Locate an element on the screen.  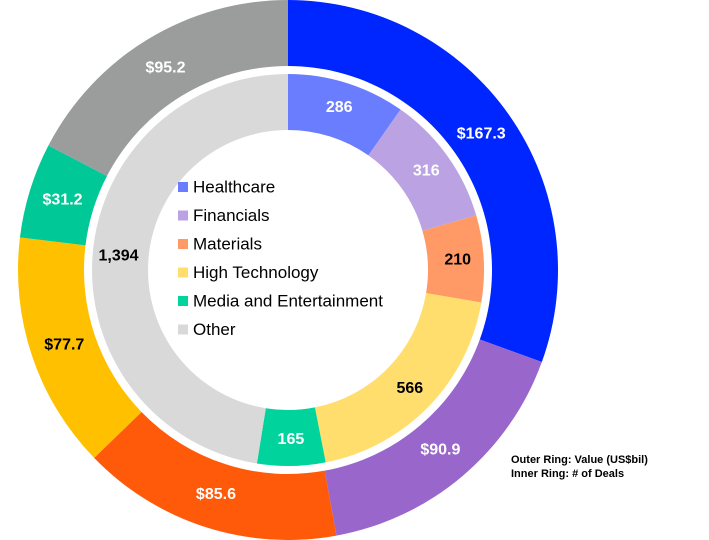
data-label: $167.3 is located at coordinates (481, 134).